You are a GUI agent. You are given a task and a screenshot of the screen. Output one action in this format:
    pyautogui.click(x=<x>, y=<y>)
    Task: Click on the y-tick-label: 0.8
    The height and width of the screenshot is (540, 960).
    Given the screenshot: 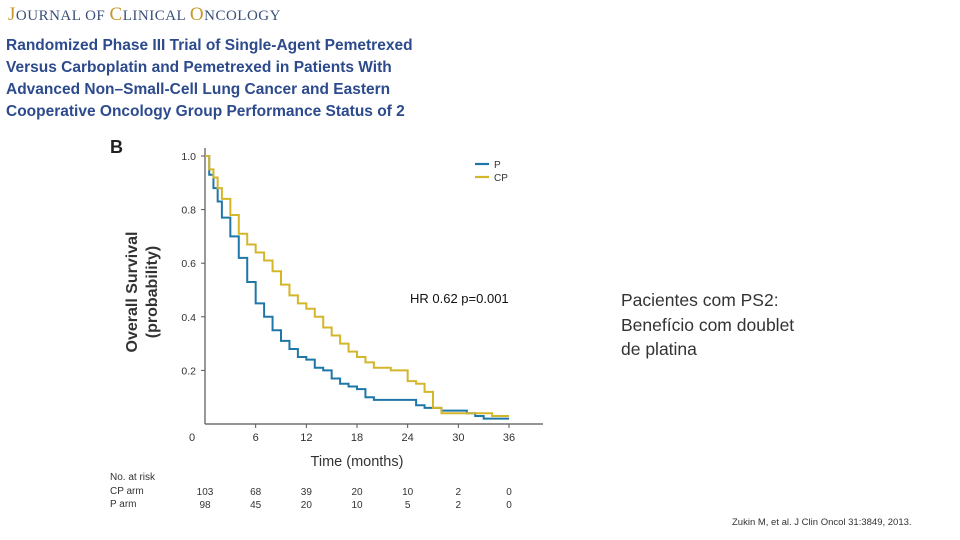 What is the action you would take?
    pyautogui.click(x=188, y=211)
    